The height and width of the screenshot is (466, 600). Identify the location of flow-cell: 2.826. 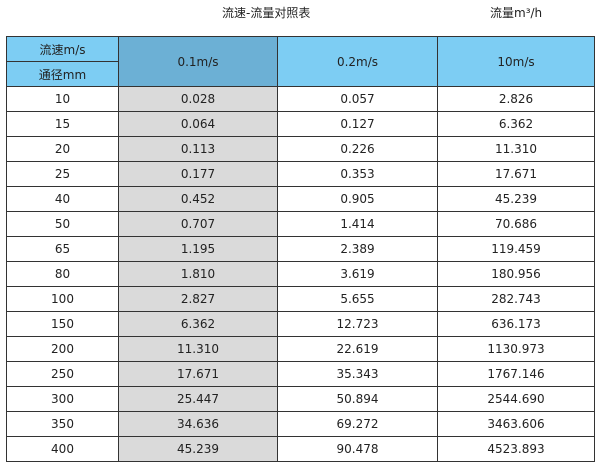
(516, 99).